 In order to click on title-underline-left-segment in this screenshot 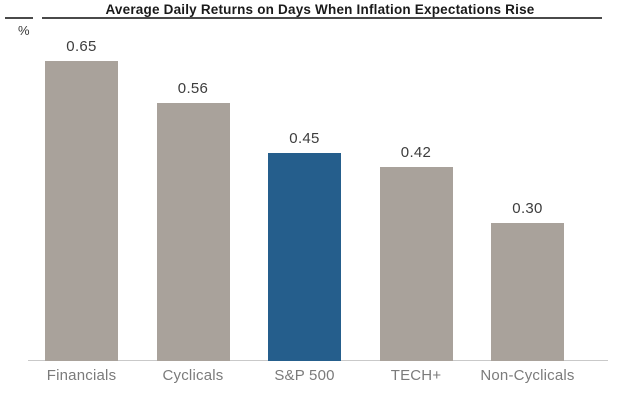, I will do `click(19, 18)`.